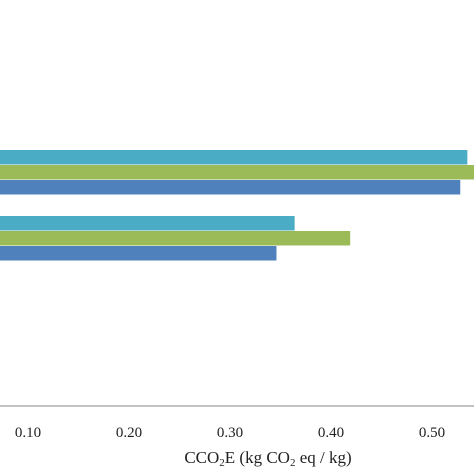  I want to click on x-tick-label: 0.30, so click(230, 433).